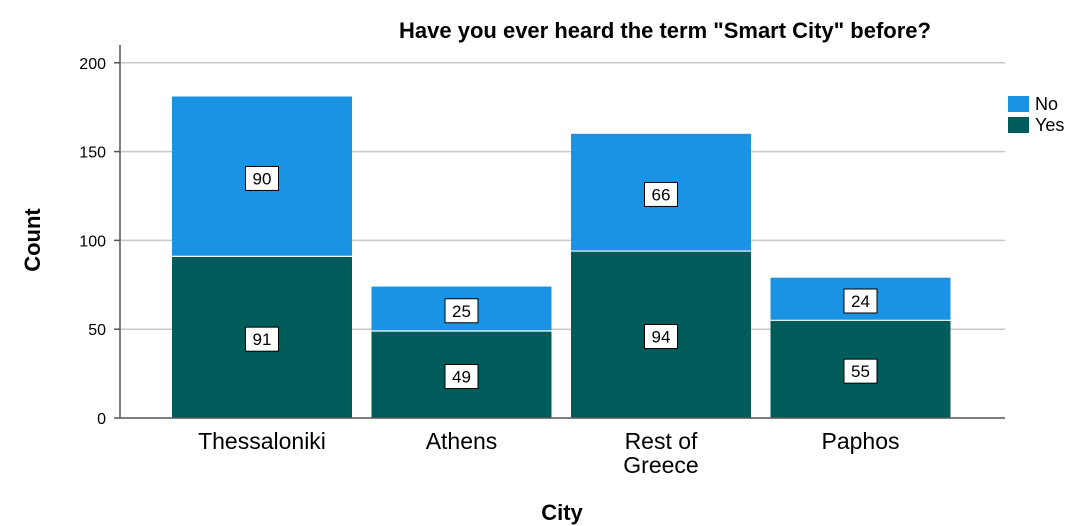  I want to click on x-category-line: Rest of, so click(661, 441).